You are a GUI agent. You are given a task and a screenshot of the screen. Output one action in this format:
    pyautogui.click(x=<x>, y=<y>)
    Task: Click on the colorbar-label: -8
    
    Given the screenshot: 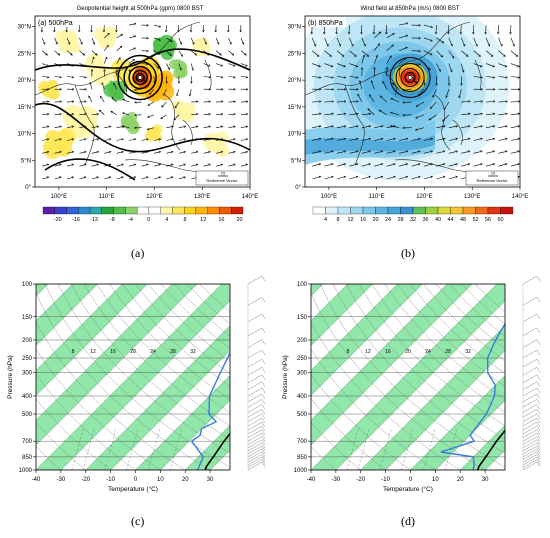 What is the action you would take?
    pyautogui.click(x=112, y=220)
    